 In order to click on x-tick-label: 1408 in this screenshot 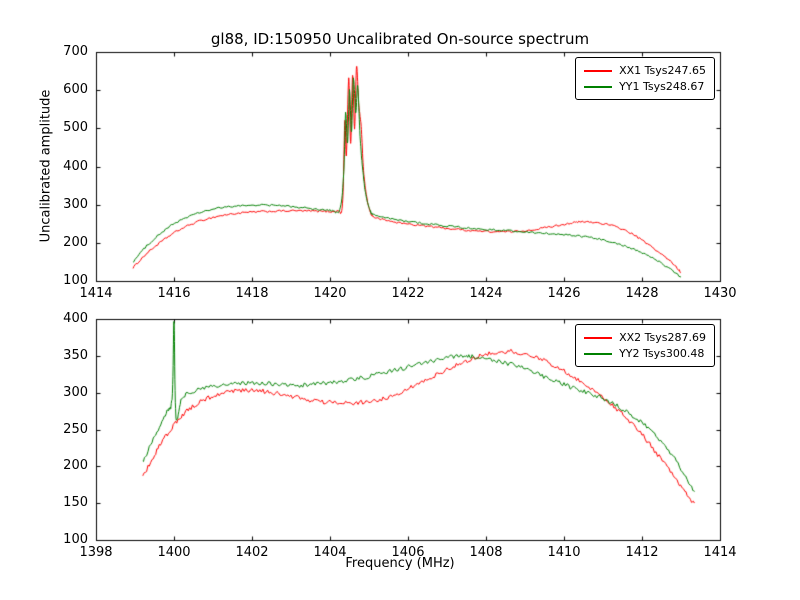, I will do `click(486, 552)`.